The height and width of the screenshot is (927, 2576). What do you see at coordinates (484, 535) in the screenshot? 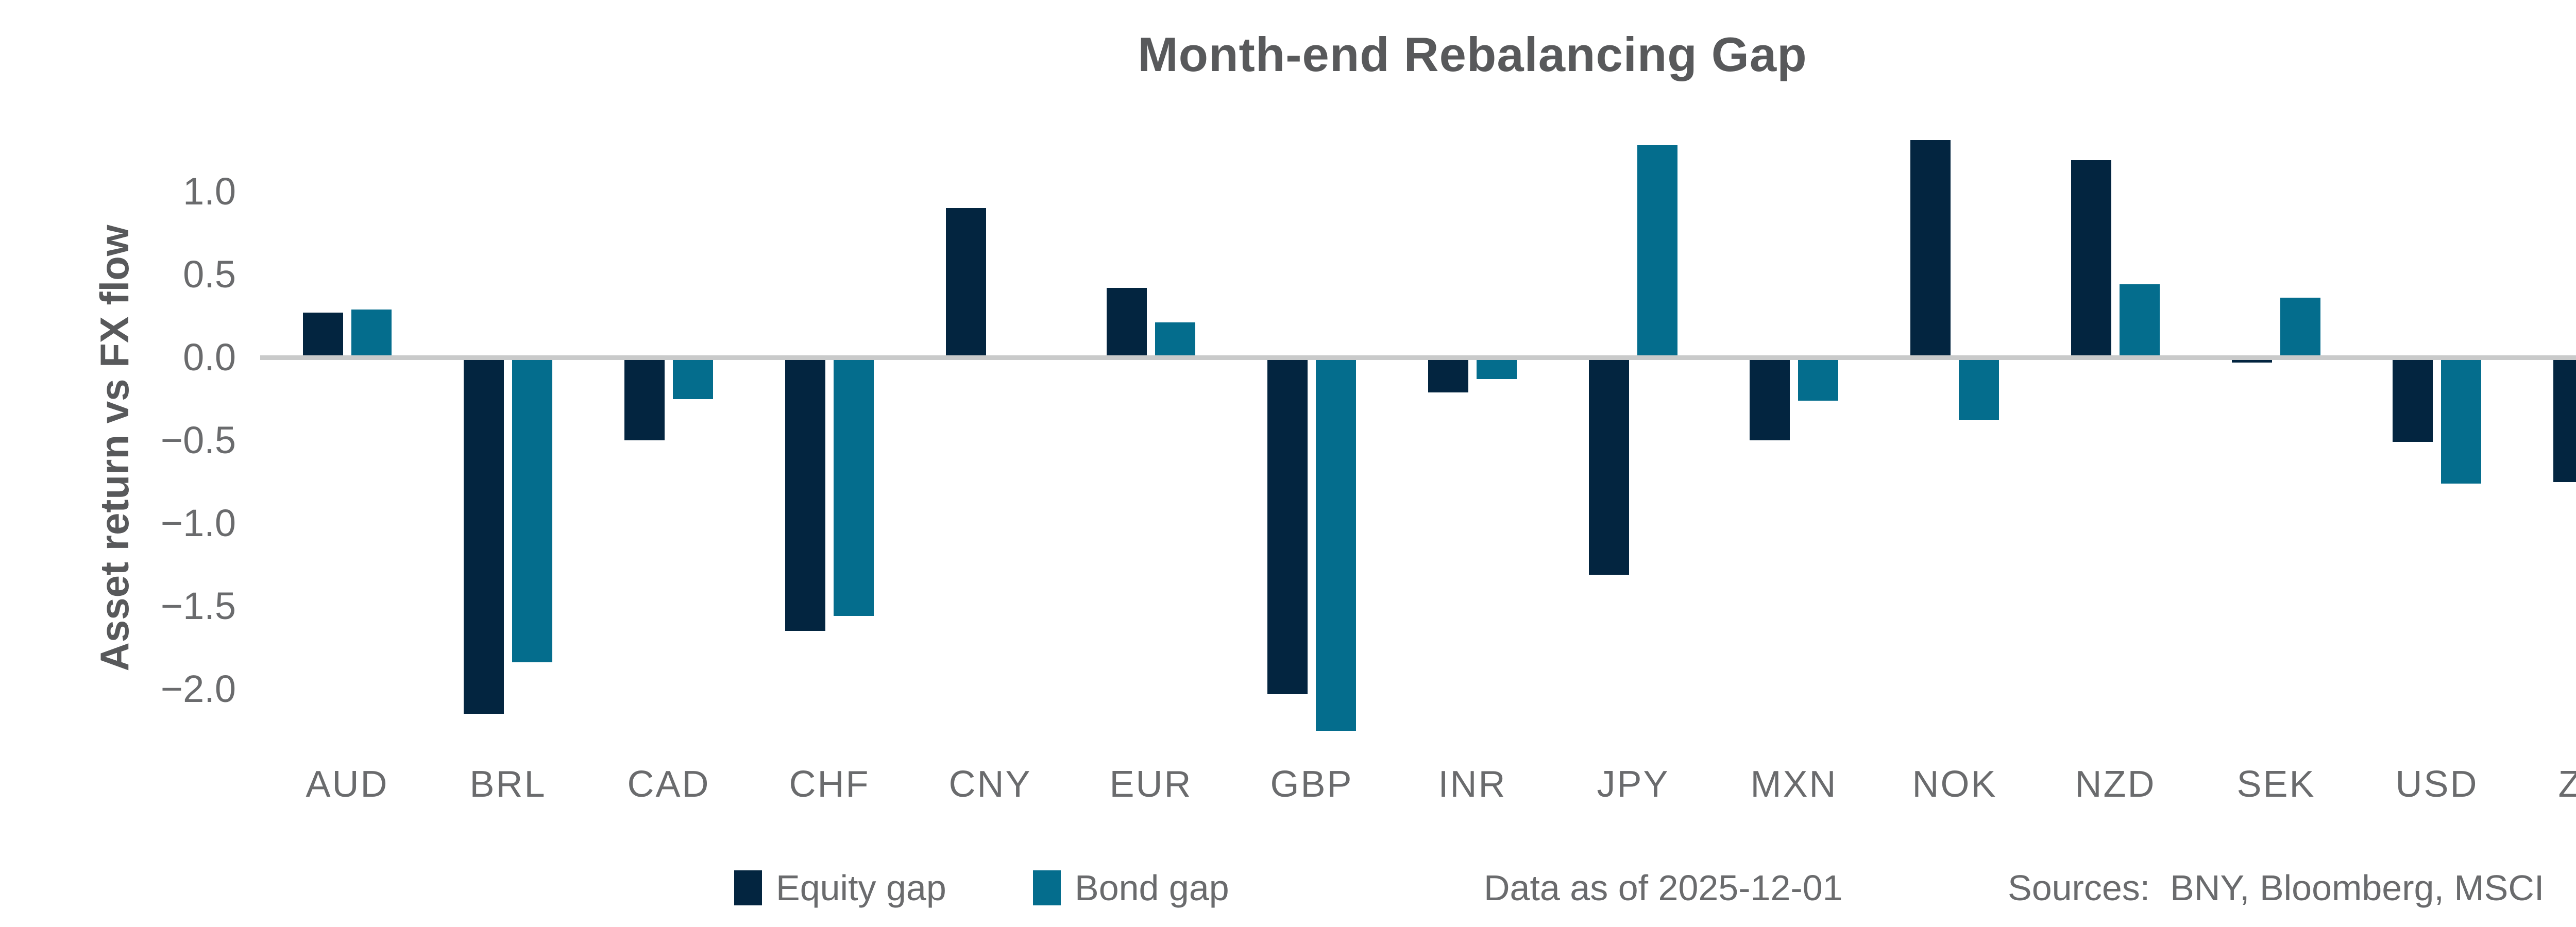
I see `bar-equity-BRL` at bounding box center [484, 535].